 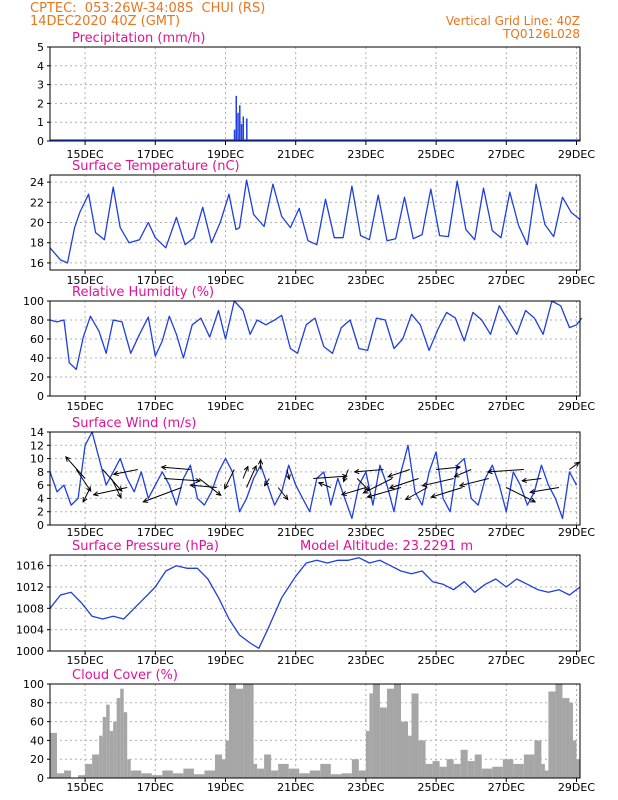 What do you see at coordinates (37, 243) in the screenshot?
I see `y-tick-label: 18` at bounding box center [37, 243].